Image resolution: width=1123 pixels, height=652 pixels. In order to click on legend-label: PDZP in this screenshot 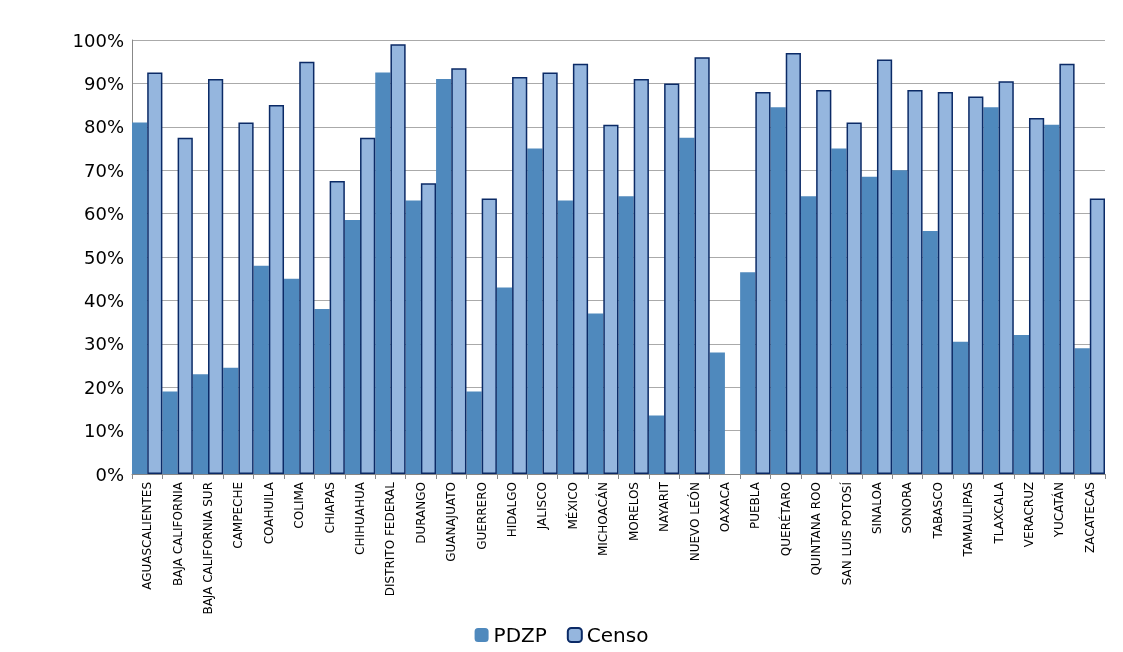, I will do `click(520, 635)`.